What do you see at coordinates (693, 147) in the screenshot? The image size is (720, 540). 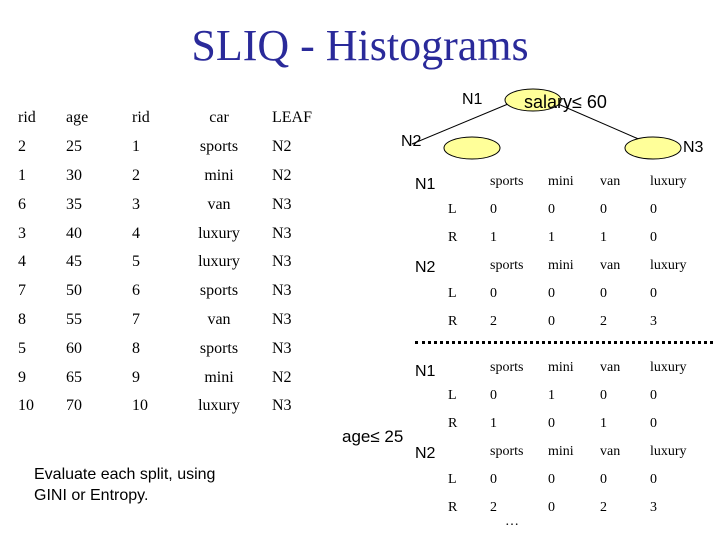 I see `right-node-label: N3` at bounding box center [693, 147].